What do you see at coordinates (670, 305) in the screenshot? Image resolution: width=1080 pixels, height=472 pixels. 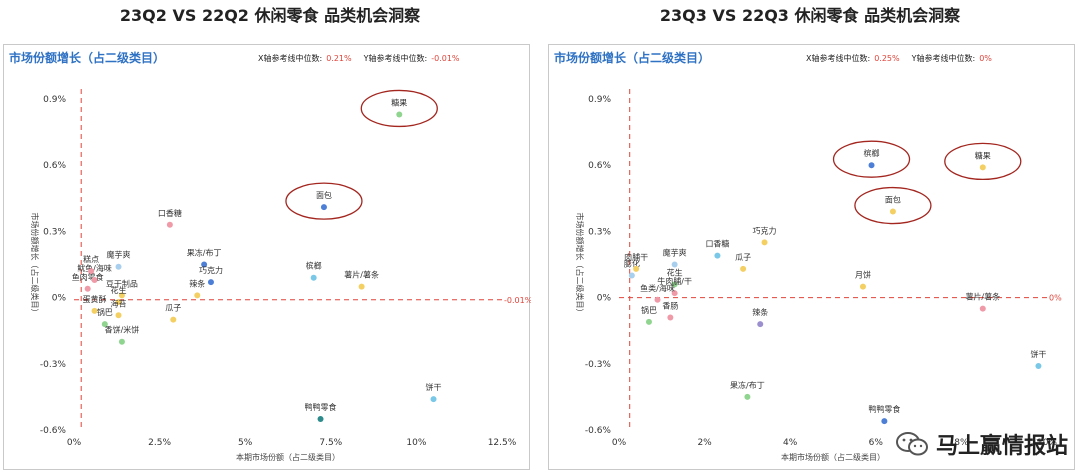 I see `data-point-label: 香肠` at bounding box center [670, 305].